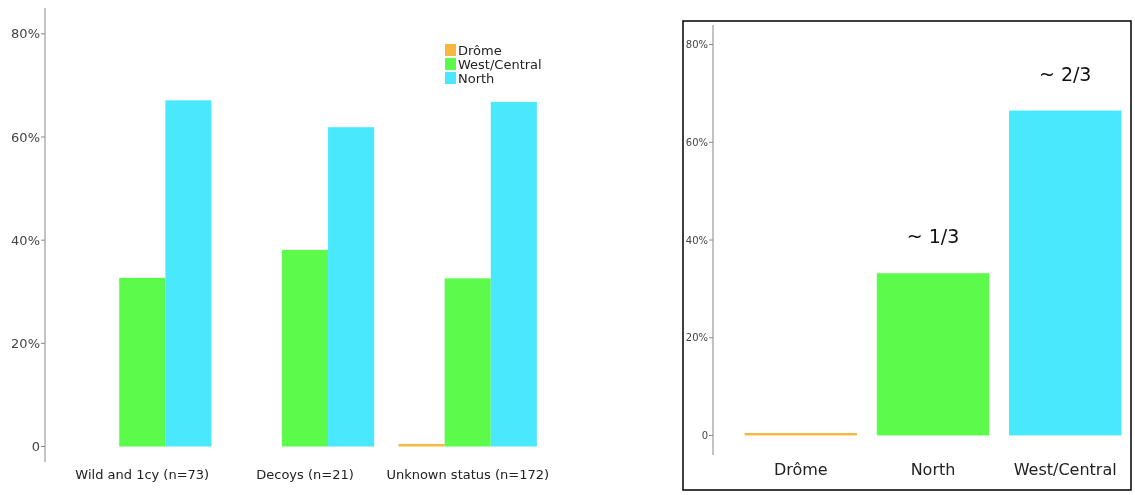 Image resolution: width=1135 pixels, height=495 pixels. I want to click on x-tick-label: Decoys (n=21), so click(305, 474).